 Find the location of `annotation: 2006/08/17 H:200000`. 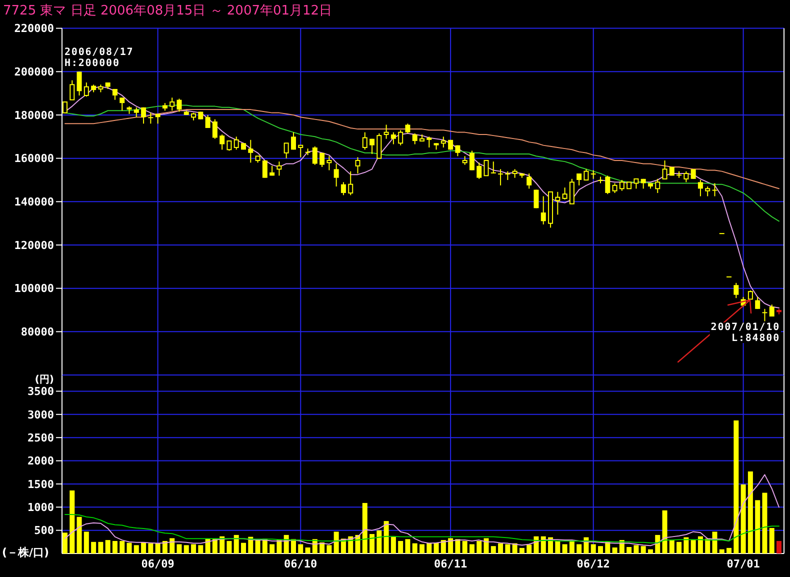

annotation: 2006/08/17 H:200000 is located at coordinates (99, 58).